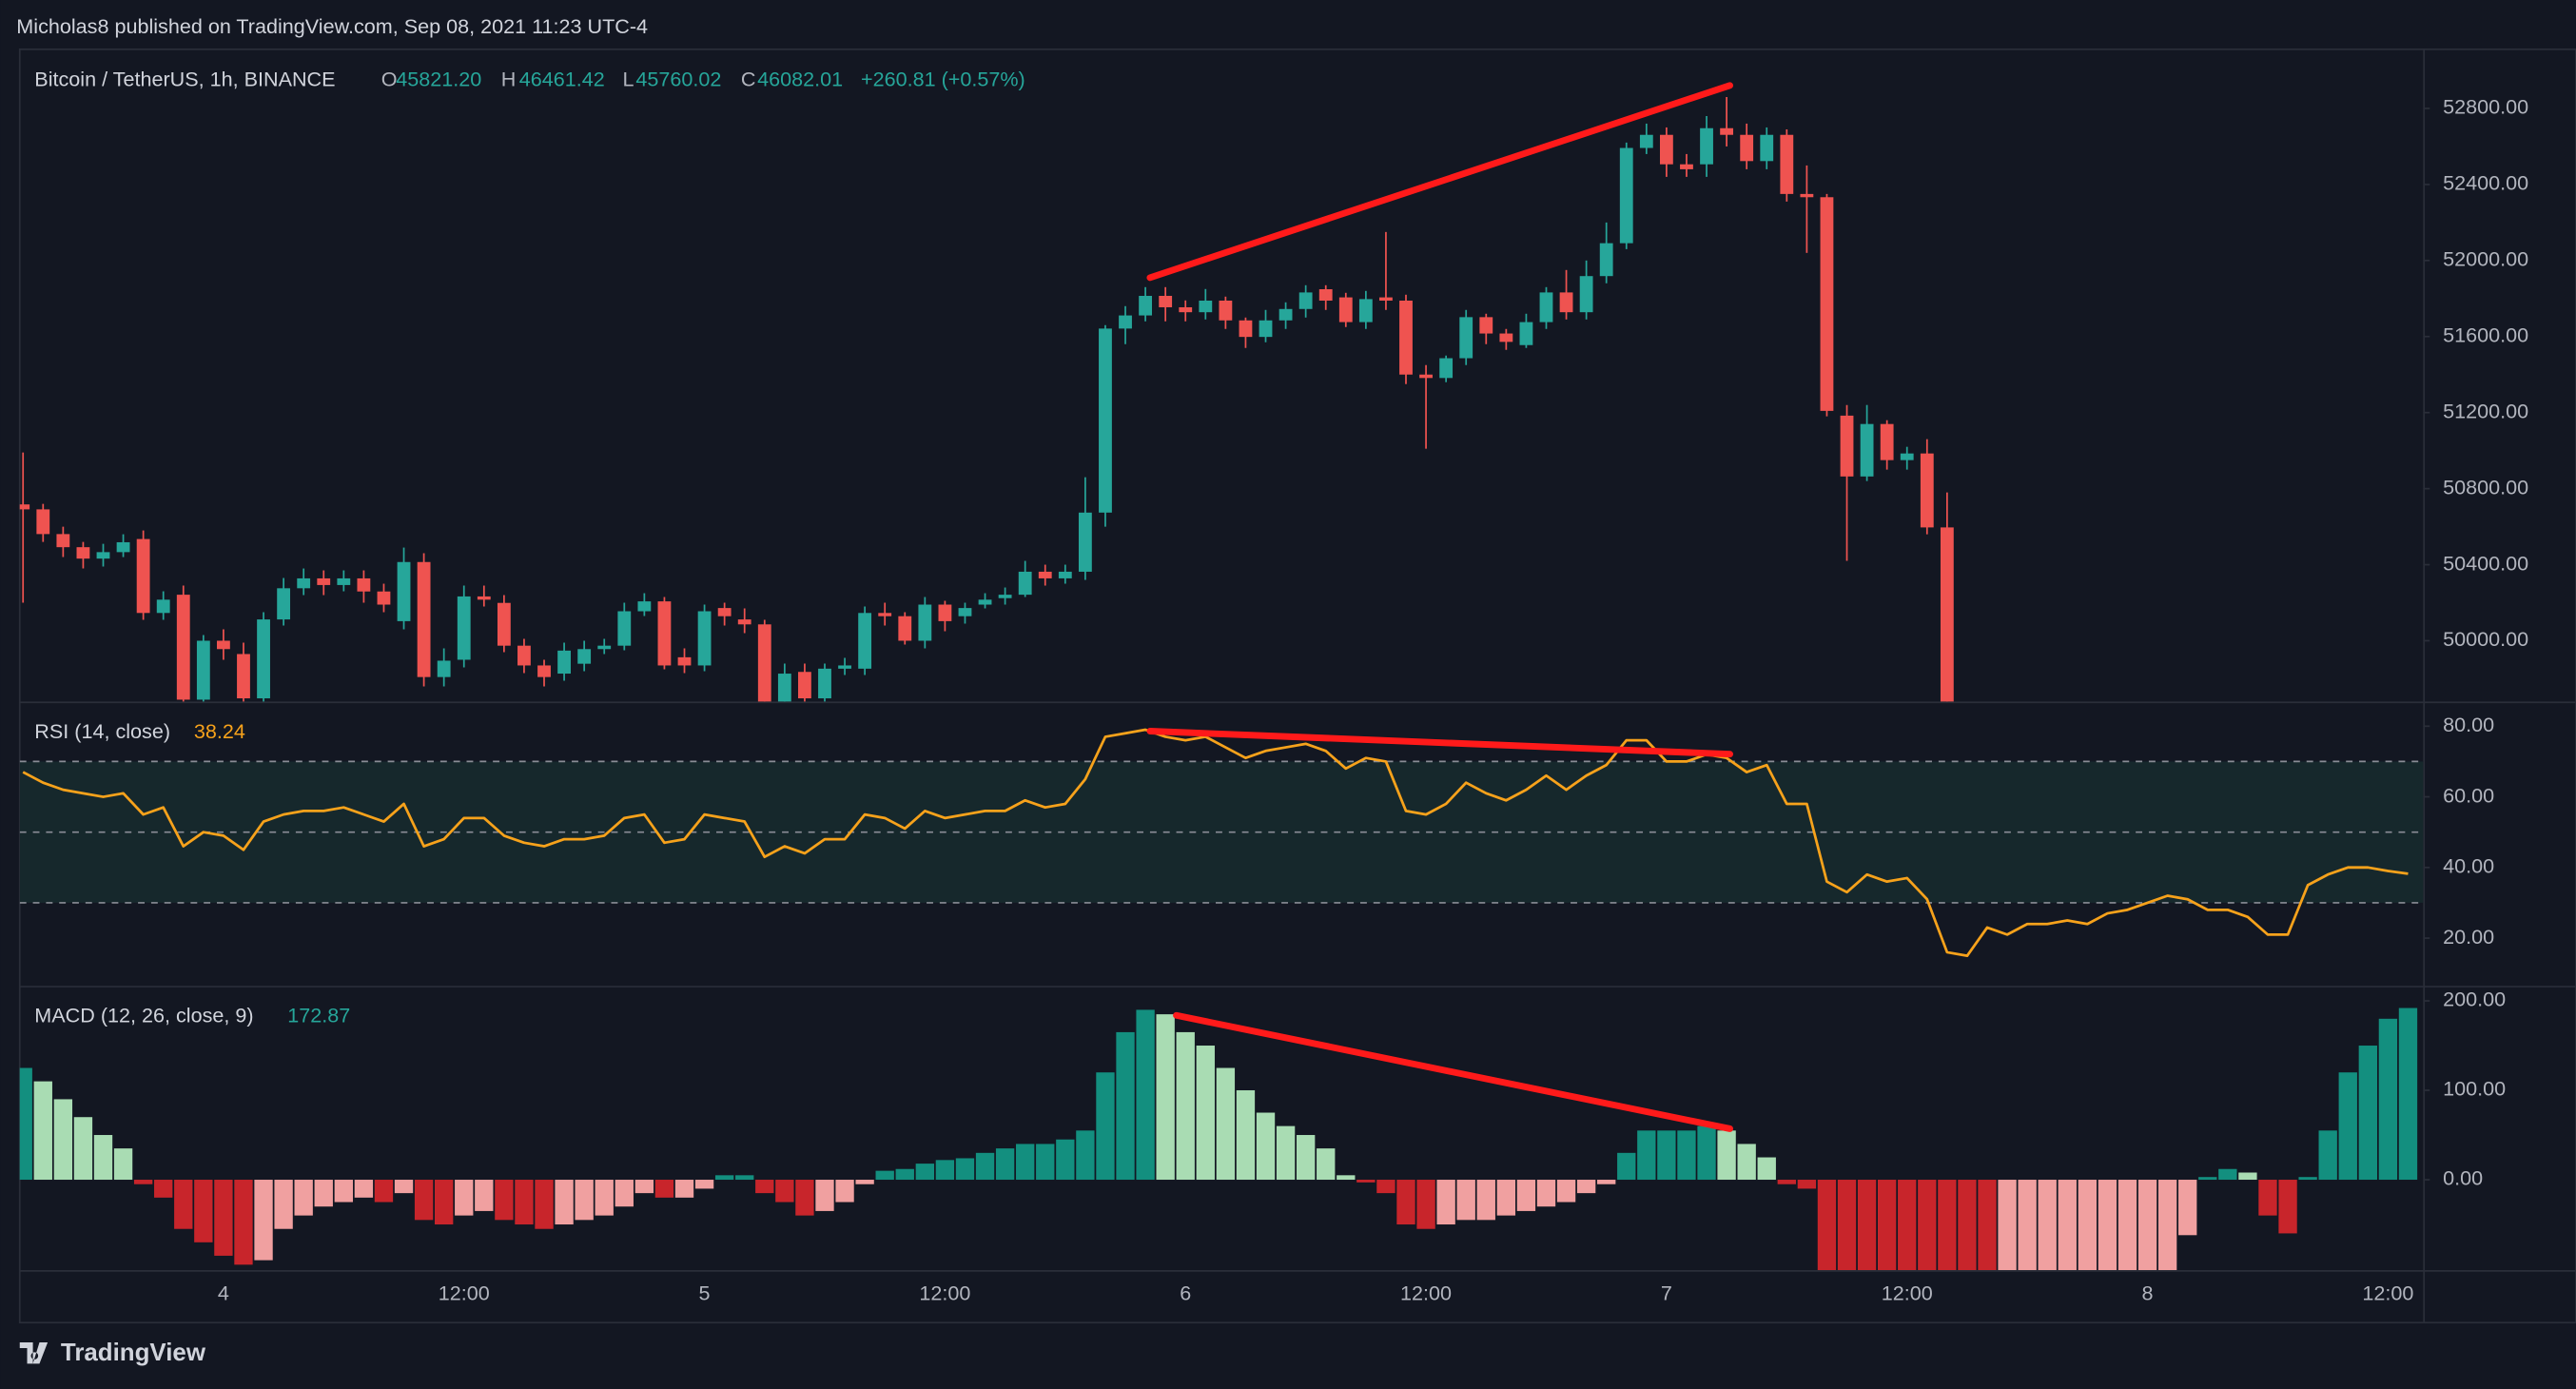  I want to click on macd-current: 172.87, so click(318, 1015).